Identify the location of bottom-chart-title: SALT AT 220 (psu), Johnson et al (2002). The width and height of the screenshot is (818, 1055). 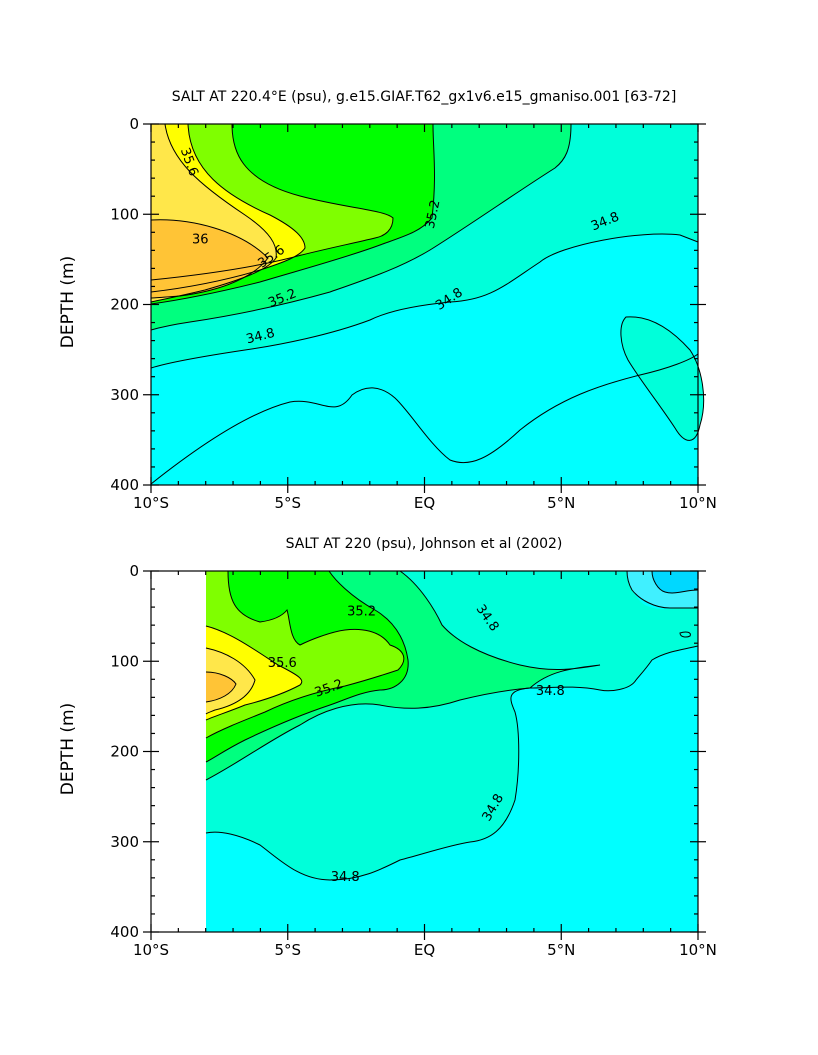
(424, 544).